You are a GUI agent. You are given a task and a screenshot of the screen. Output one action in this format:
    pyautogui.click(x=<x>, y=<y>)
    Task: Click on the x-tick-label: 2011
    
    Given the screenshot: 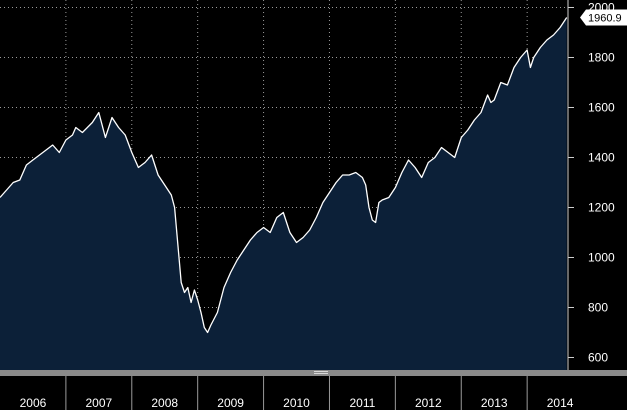 What is the action you would take?
    pyautogui.click(x=363, y=403)
    